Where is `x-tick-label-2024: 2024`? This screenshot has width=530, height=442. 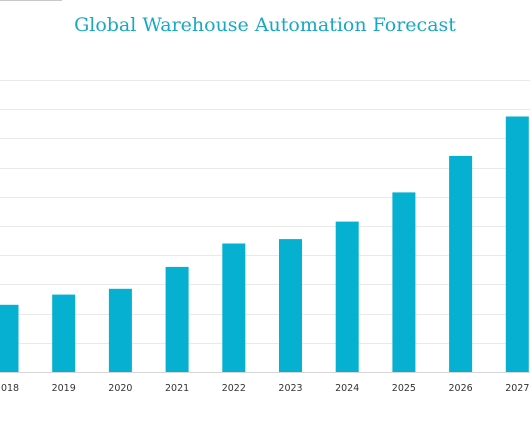 x-tick-label-2024: 2024 is located at coordinates (347, 388).